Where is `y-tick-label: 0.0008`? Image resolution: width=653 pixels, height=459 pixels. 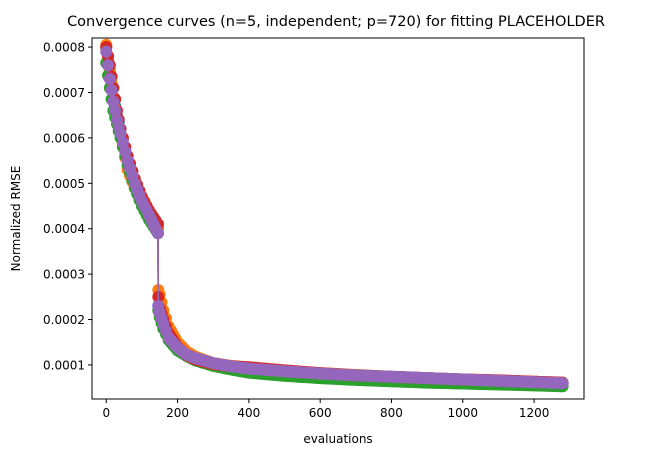
y-tick-label: 0.0008 is located at coordinates (64, 48).